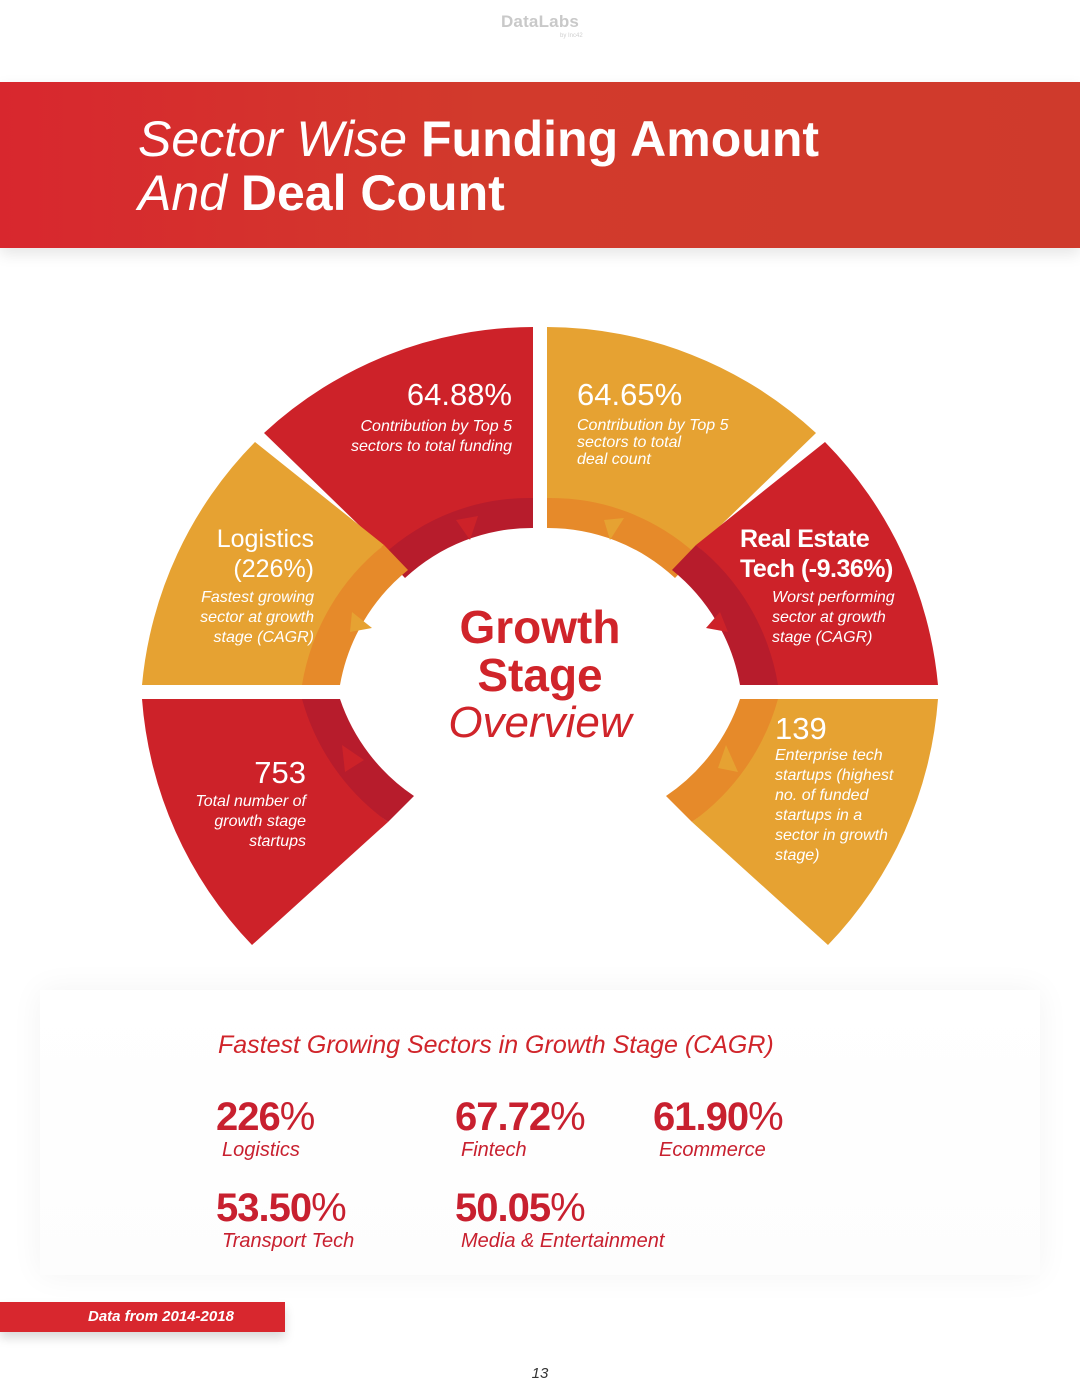 This screenshot has height=1400, width=1080. I want to click on enterprise-desc-6: stage), so click(797, 855).